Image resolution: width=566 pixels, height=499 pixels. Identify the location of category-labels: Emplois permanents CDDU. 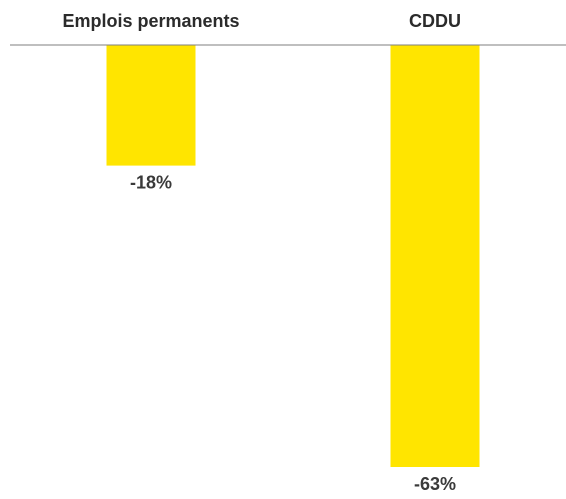
(261, 21).